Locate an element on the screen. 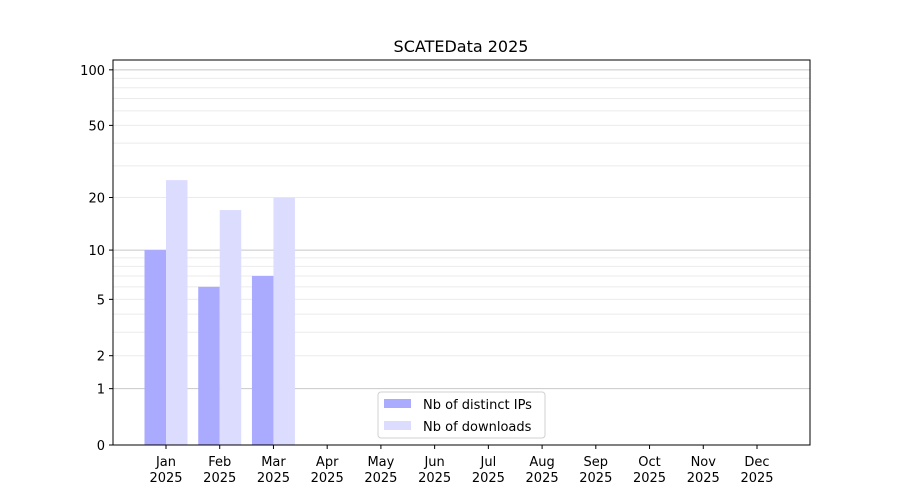 Image resolution: width=900 pixels, height=504 pixels. x-tick-label: Jul 2025 is located at coordinates (488, 470).